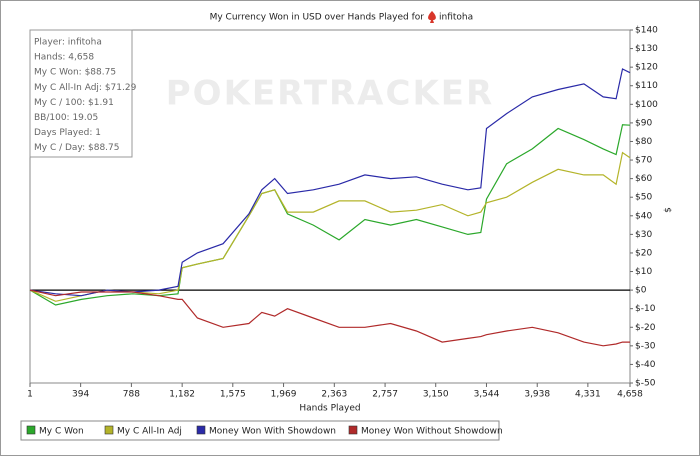  I want to click on y-tick-label: $30, so click(643, 235).